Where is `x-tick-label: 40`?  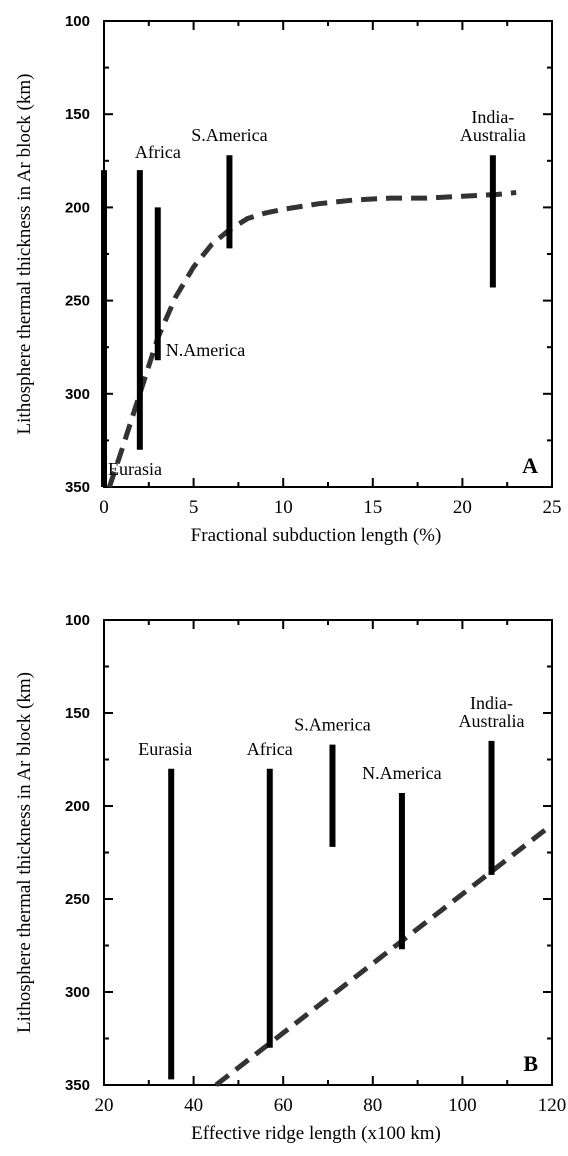
x-tick-label: 40 is located at coordinates (193, 1105).